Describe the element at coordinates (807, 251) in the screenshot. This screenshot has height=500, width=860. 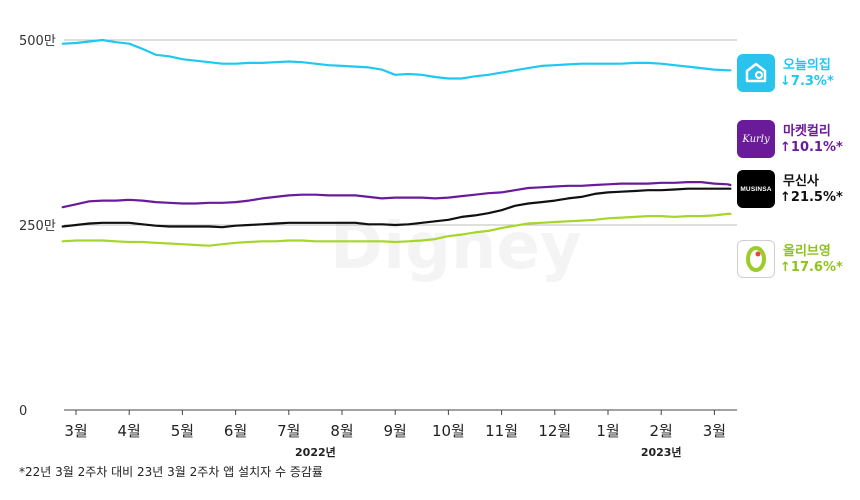
I see `legend-oliveyoung-name: 올리브영` at that location.